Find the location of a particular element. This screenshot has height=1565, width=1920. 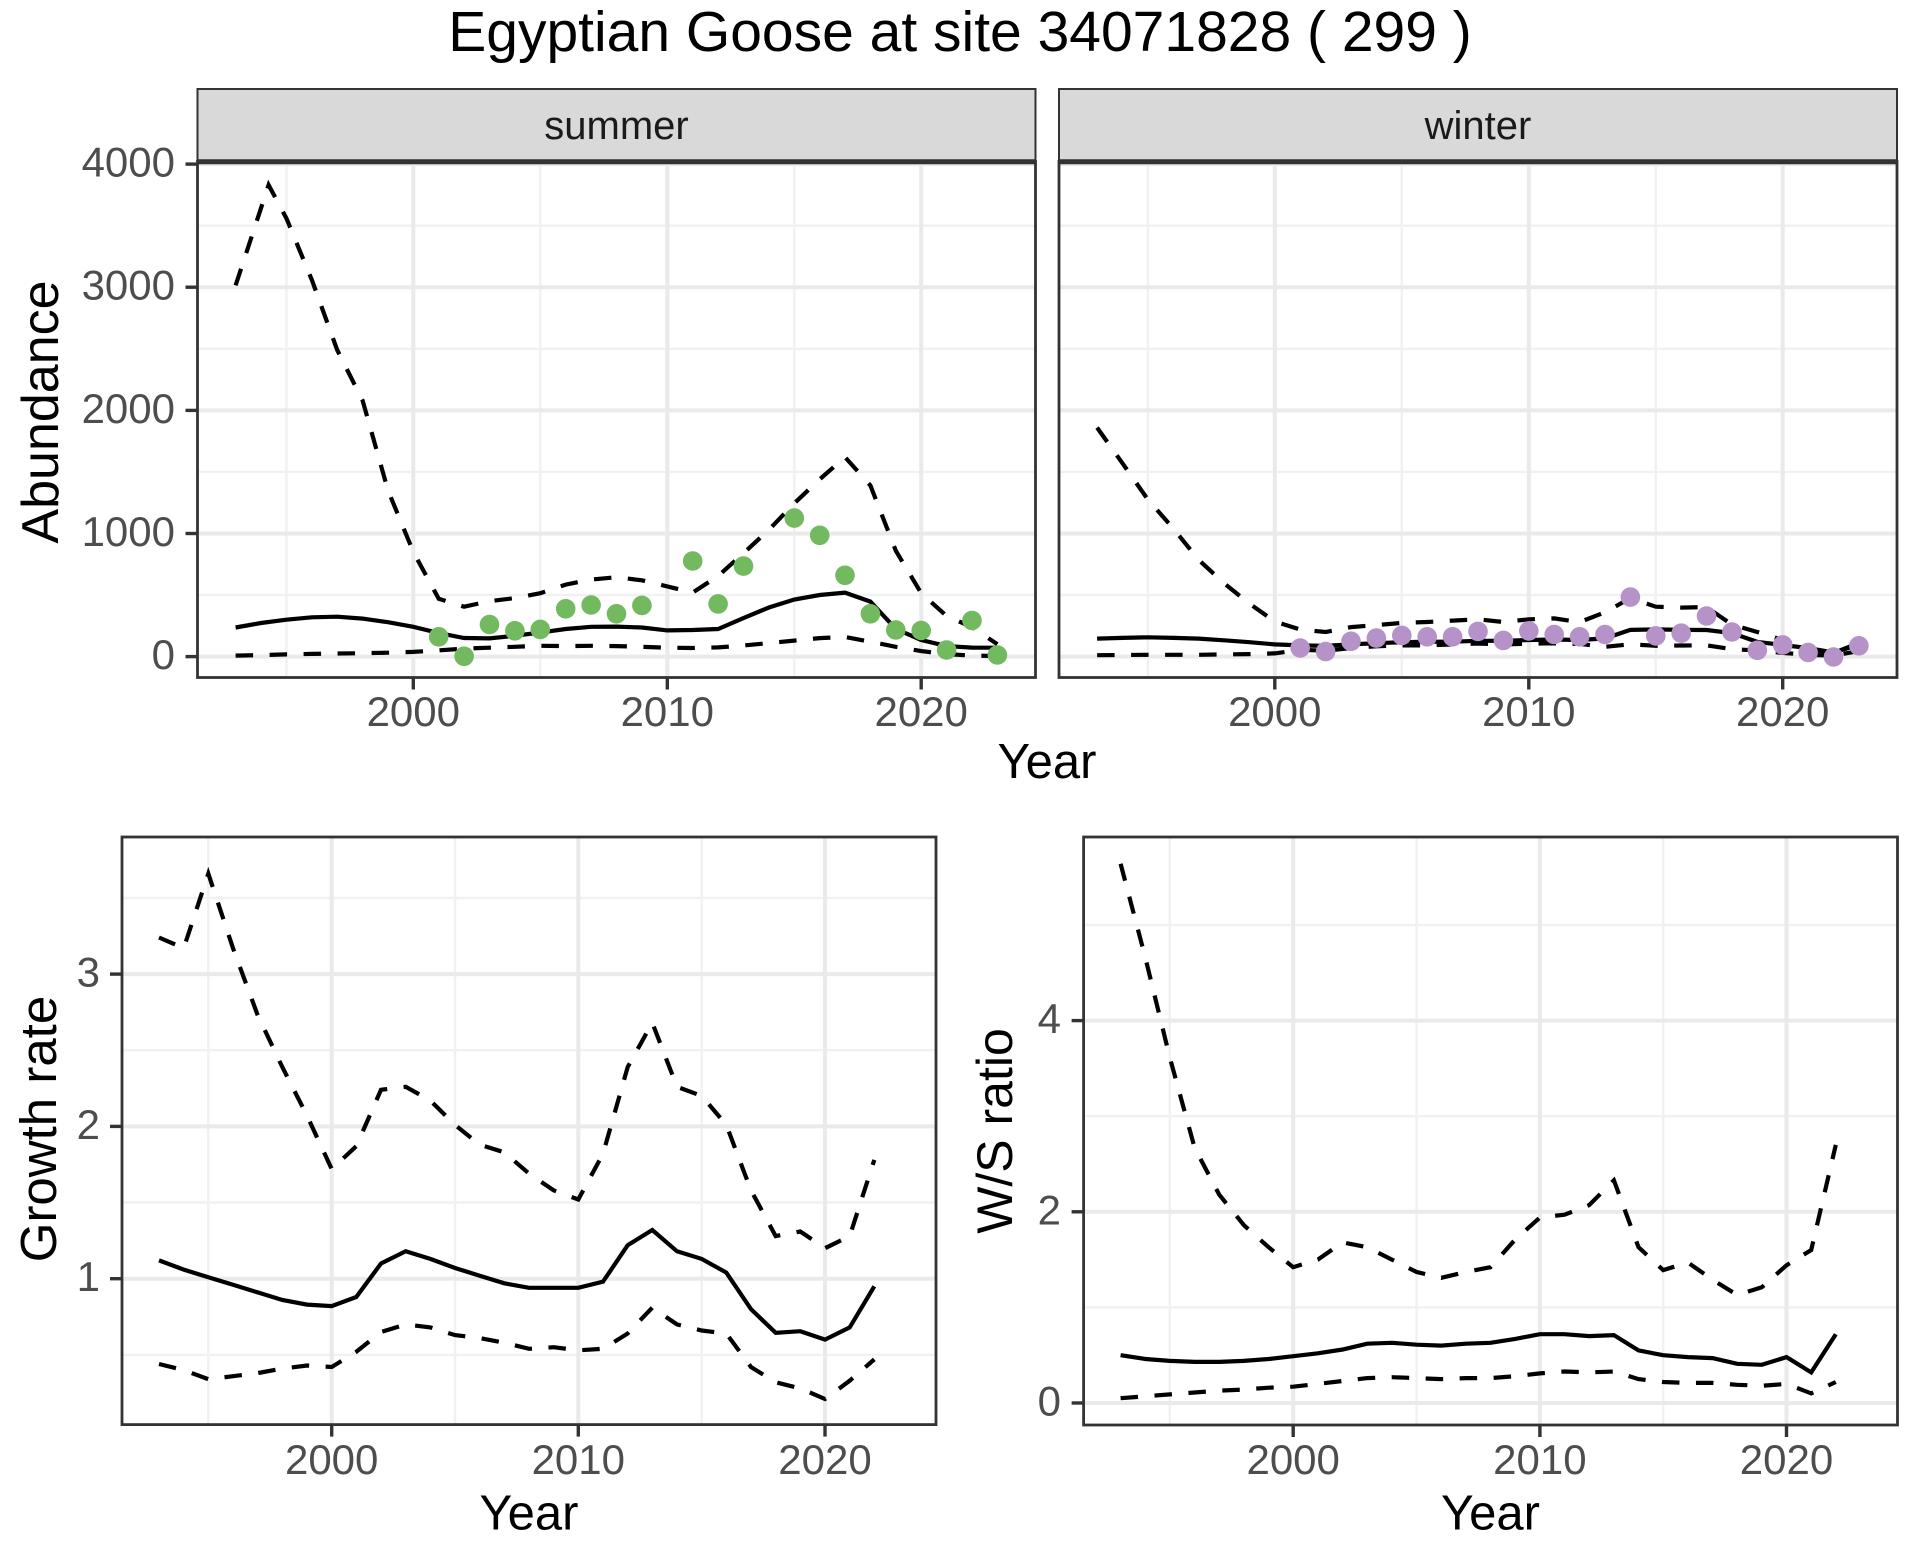

svg-text: Growth rate is located at coordinates (38, 1129).